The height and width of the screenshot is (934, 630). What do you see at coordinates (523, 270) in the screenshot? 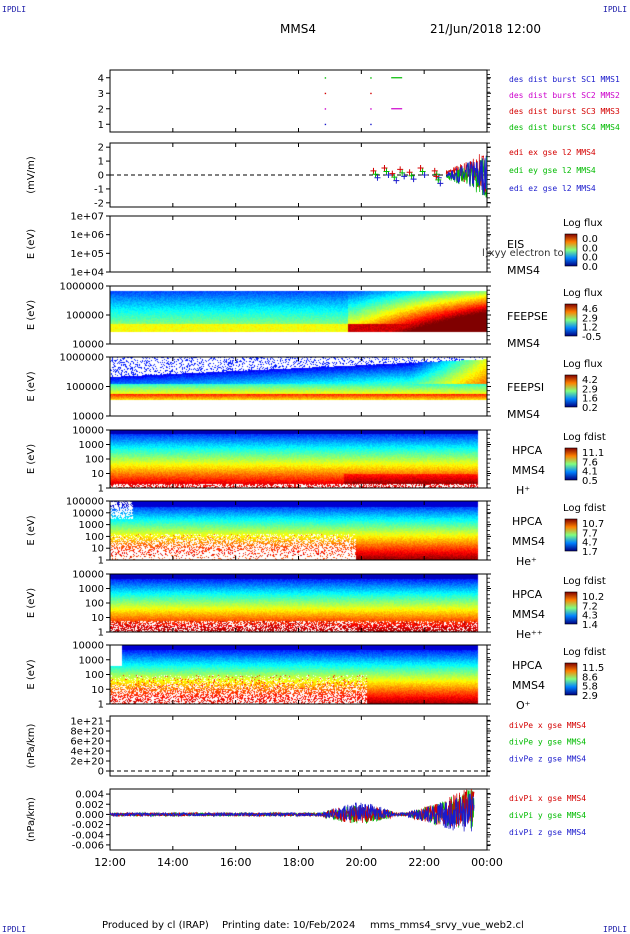
I see `eis-label: MMS4` at bounding box center [523, 270].